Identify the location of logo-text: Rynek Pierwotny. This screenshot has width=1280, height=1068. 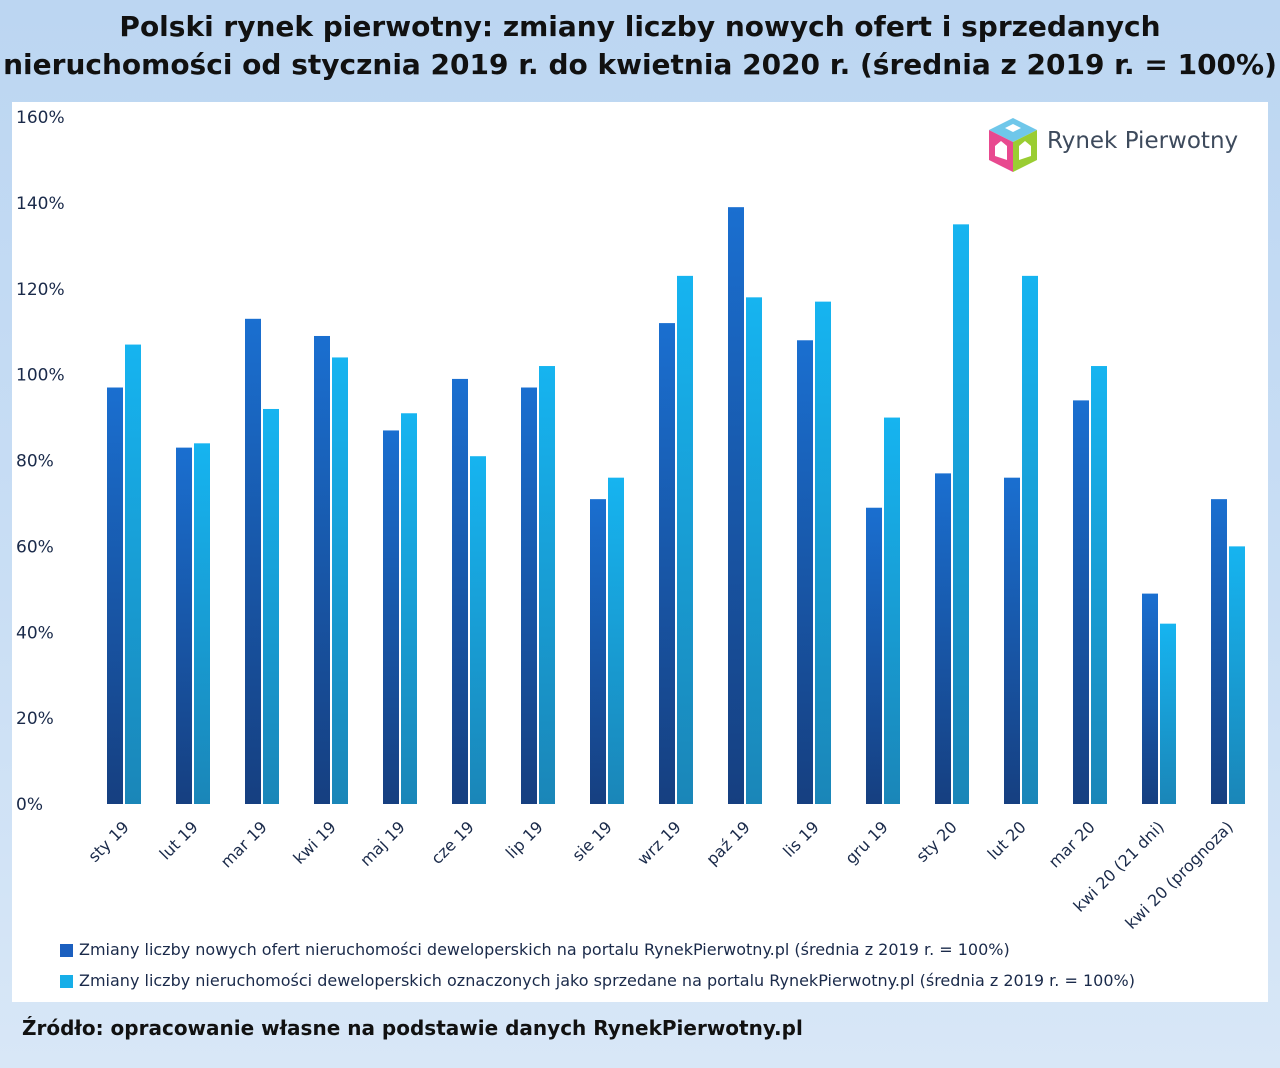
(1143, 141).